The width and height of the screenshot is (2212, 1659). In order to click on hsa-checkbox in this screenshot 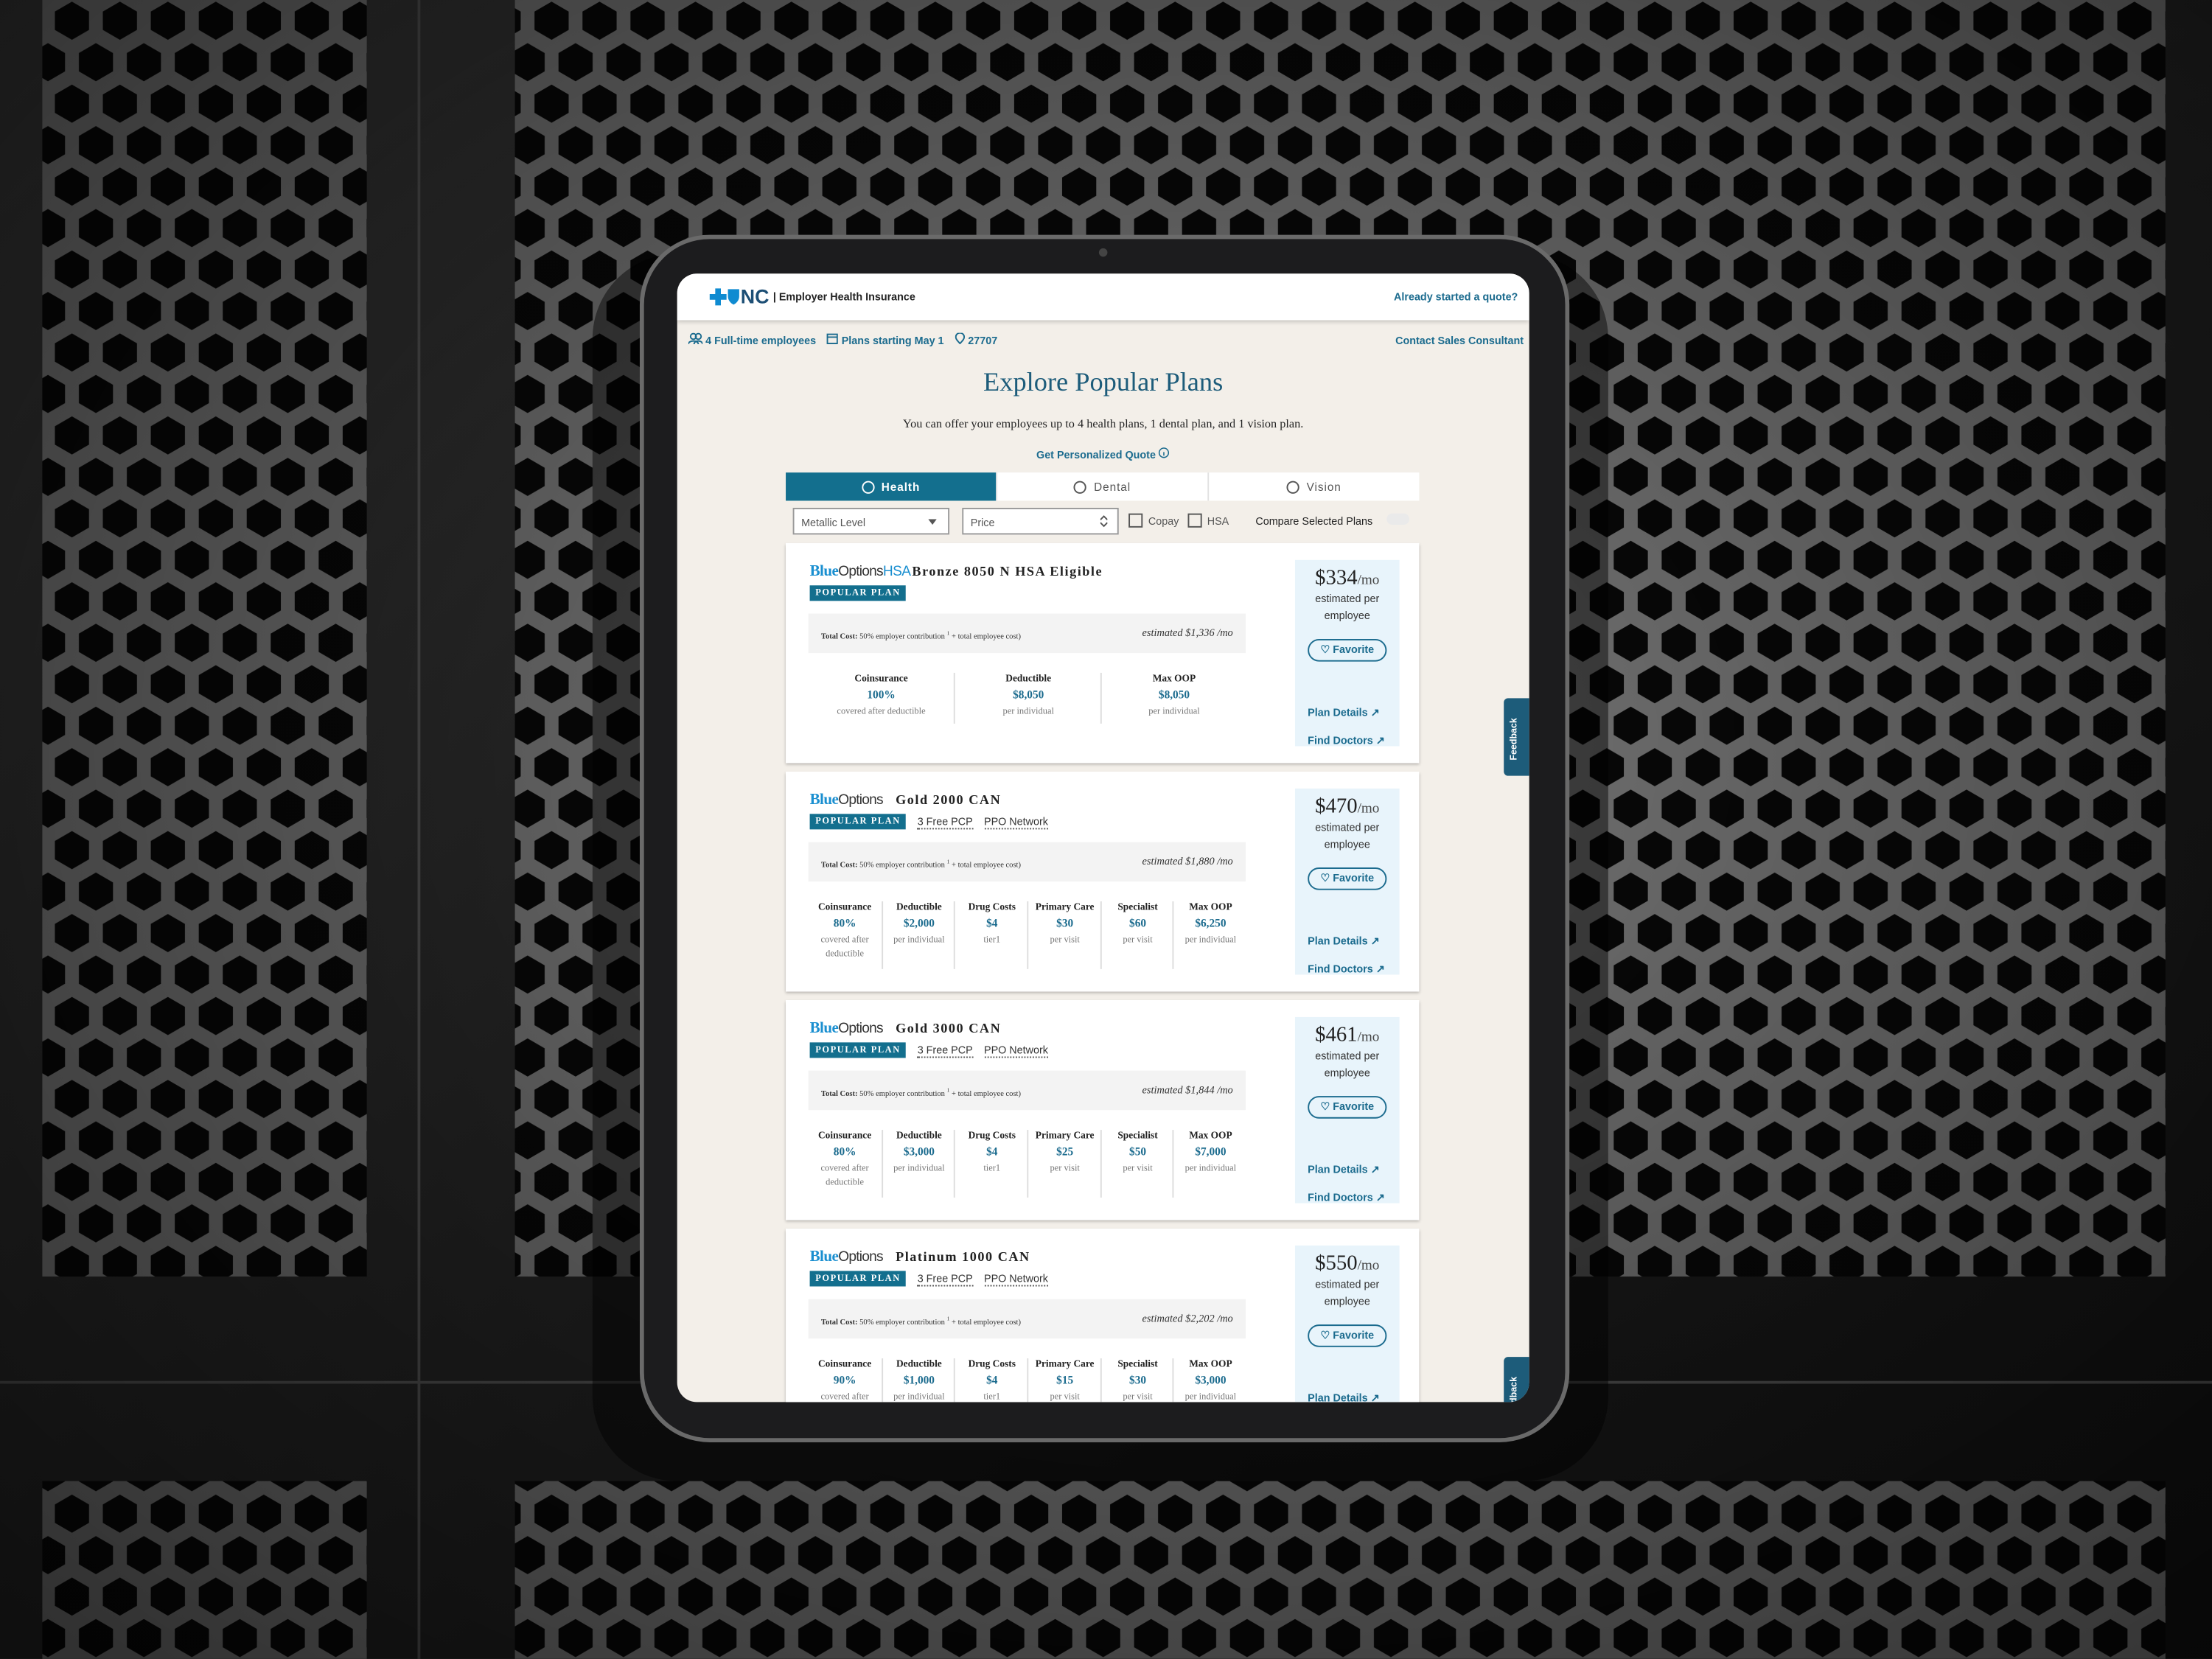, I will do `click(1194, 520)`.